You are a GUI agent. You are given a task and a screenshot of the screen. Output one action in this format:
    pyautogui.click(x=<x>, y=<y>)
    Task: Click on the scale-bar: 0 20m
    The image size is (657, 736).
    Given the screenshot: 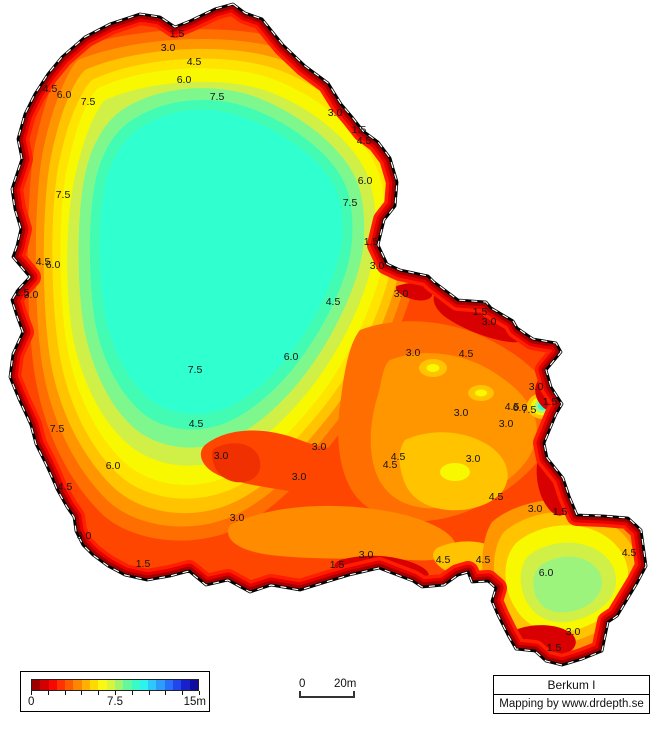 What is the action you would take?
    pyautogui.click(x=331, y=688)
    